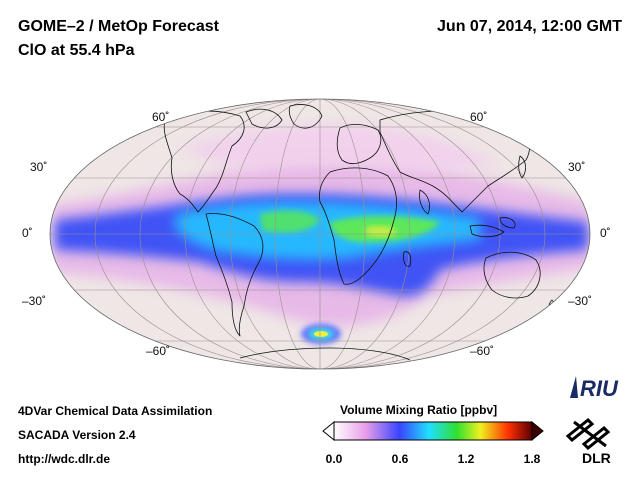 The height and width of the screenshot is (480, 640). What do you see at coordinates (158, 351) in the screenshot?
I see `lat-label-60s-left: –60˚` at bounding box center [158, 351].